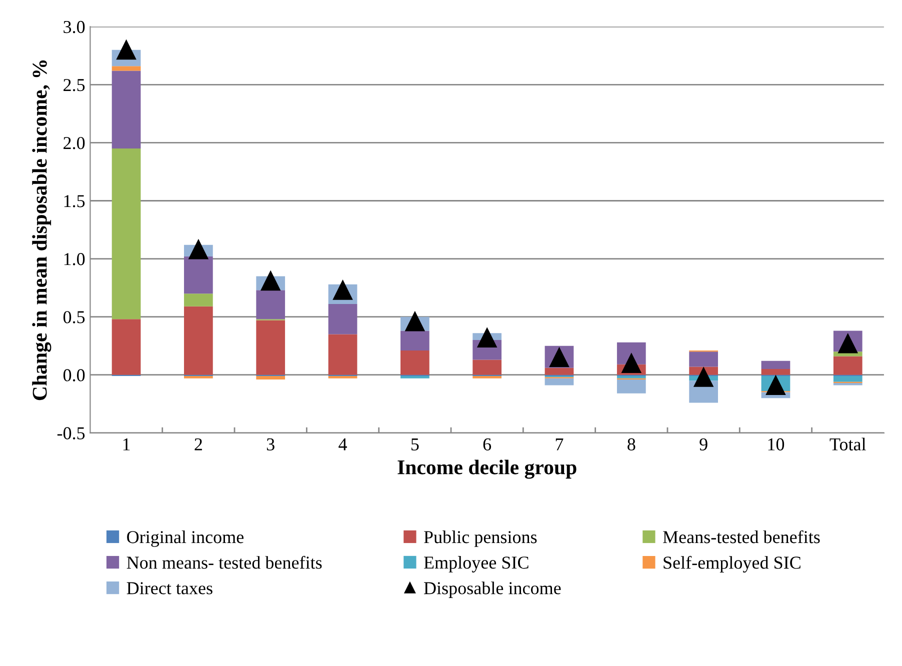  I want to click on legend-label: Direct taxes, so click(169, 588).